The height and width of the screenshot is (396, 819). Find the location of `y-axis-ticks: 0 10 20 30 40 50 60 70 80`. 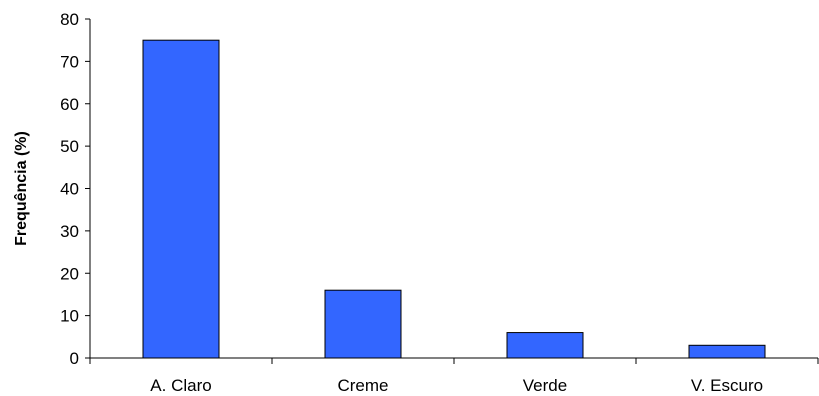

y-axis-ticks: 0 10 20 30 40 50 60 70 80 is located at coordinates (75, 189).